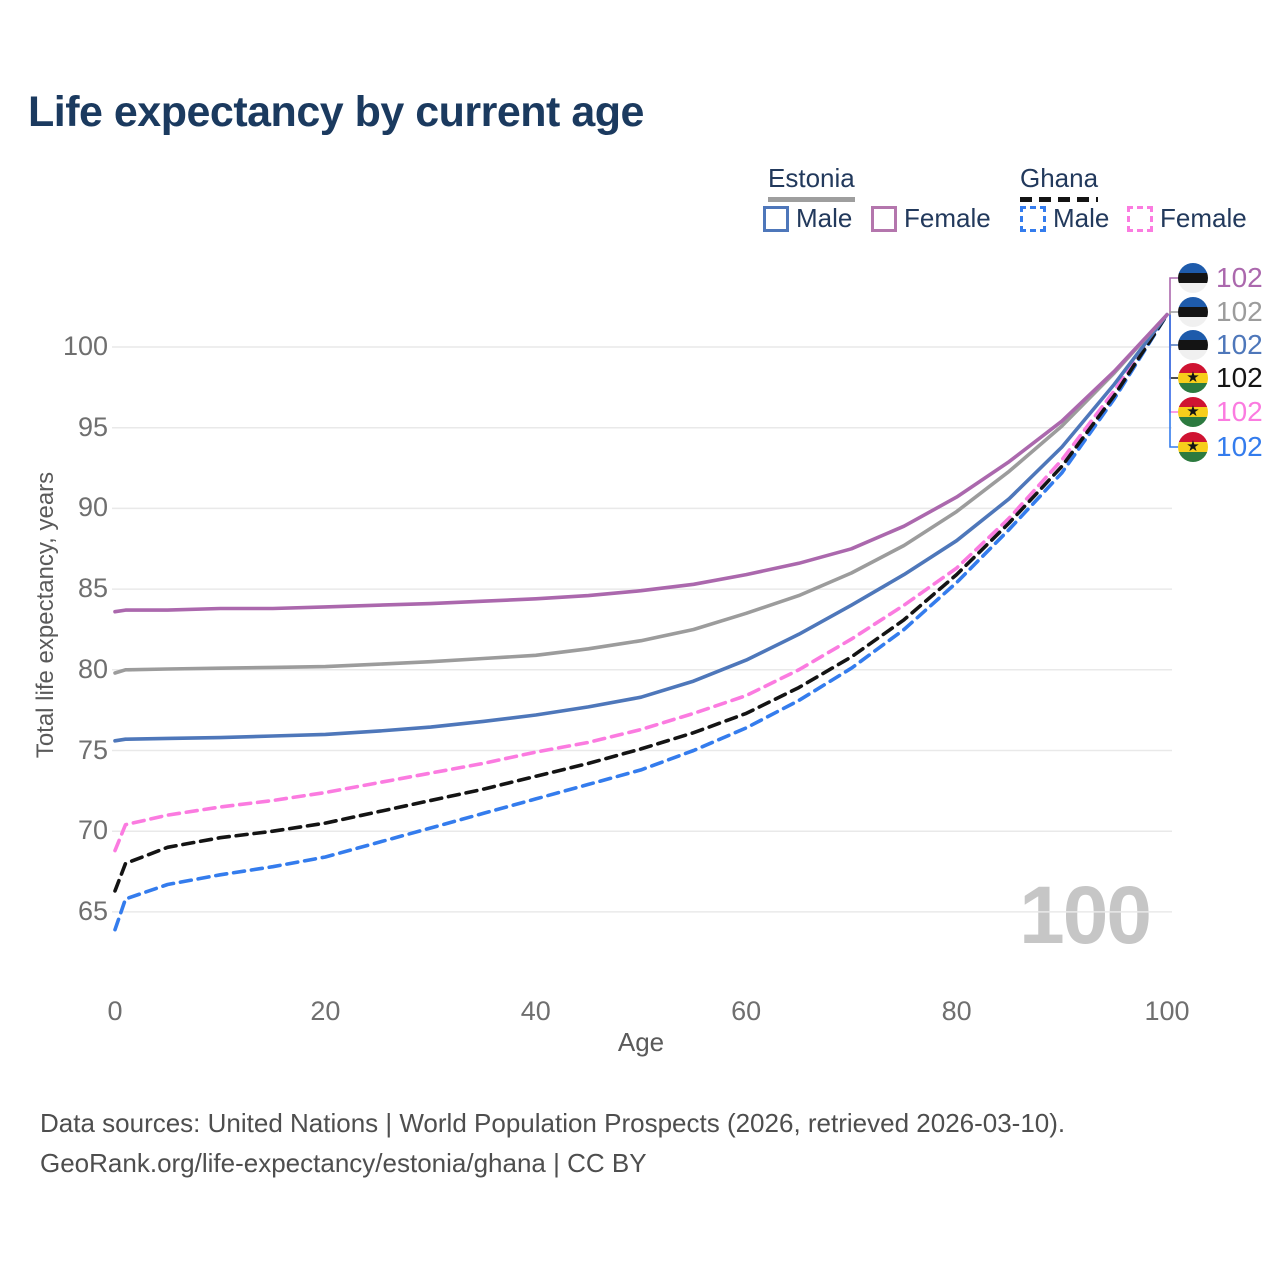 The height and width of the screenshot is (1280, 1280). What do you see at coordinates (92, 830) in the screenshot?
I see `y-tick-label-70: 70` at bounding box center [92, 830].